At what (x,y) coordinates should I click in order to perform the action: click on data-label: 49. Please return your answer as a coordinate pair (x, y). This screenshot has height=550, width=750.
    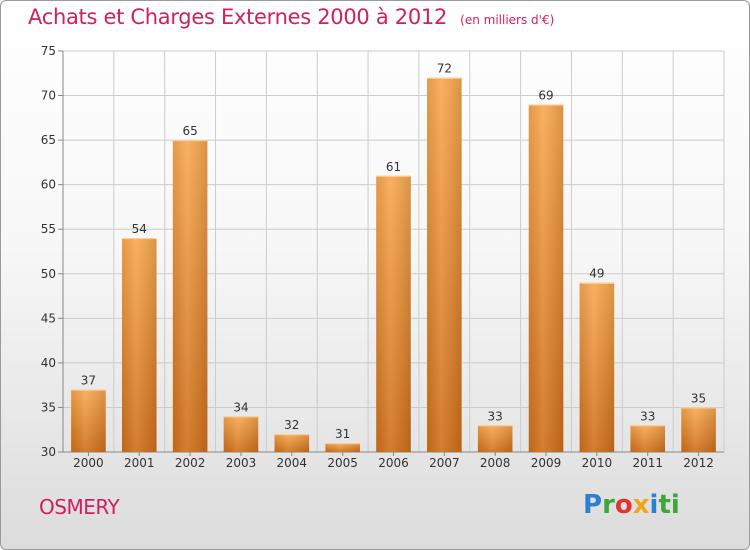
    Looking at the image, I should click on (596, 274).